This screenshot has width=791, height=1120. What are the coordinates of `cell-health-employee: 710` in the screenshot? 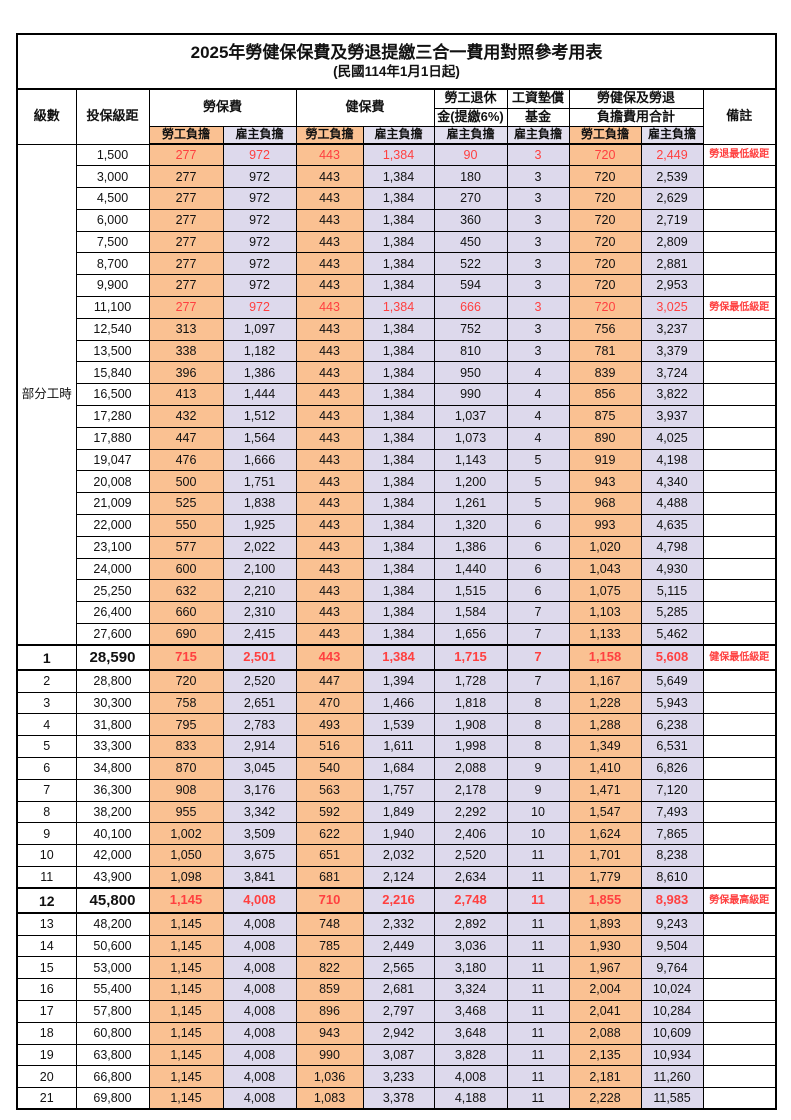 It's located at (329, 901).